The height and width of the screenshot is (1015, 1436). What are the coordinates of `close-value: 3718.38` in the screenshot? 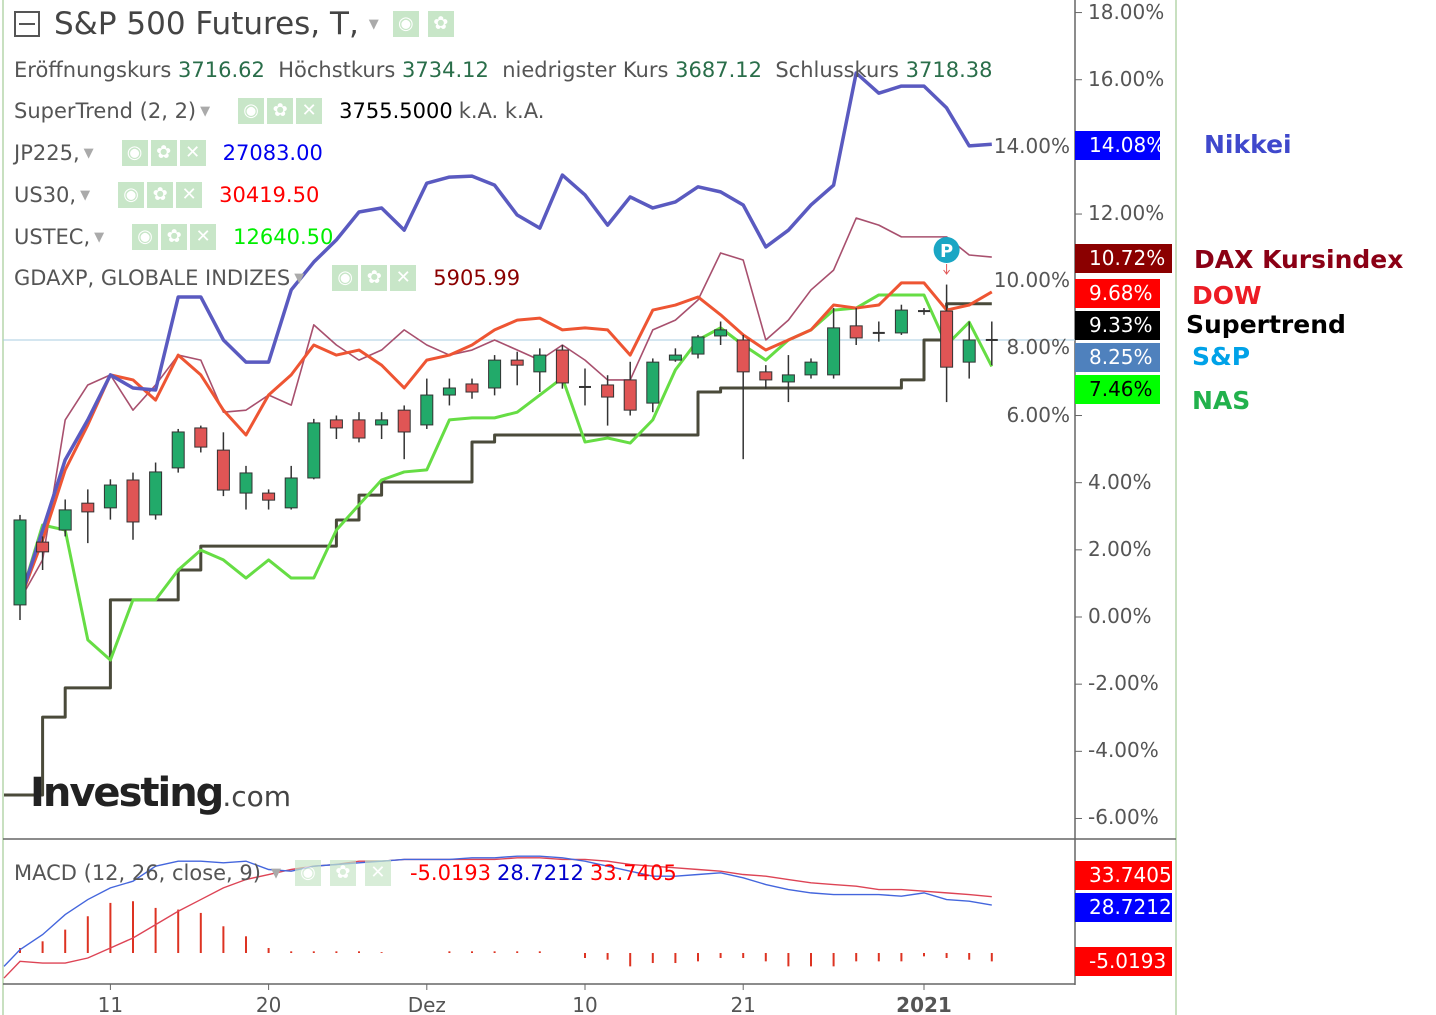 It's located at (949, 70).